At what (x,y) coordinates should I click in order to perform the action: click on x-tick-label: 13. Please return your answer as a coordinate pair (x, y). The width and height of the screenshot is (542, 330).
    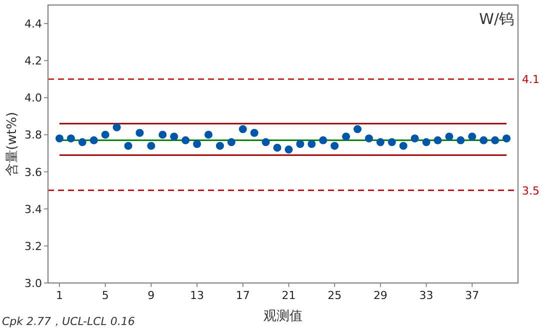
    Looking at the image, I should click on (197, 295).